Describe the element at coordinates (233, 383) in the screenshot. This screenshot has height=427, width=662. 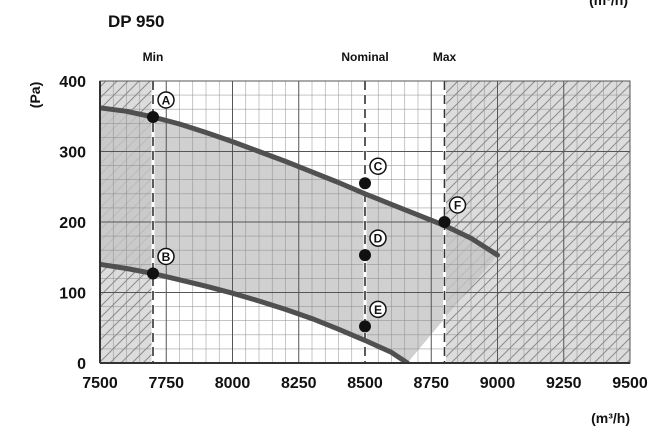
I see `x-tick-label: 8000` at that location.